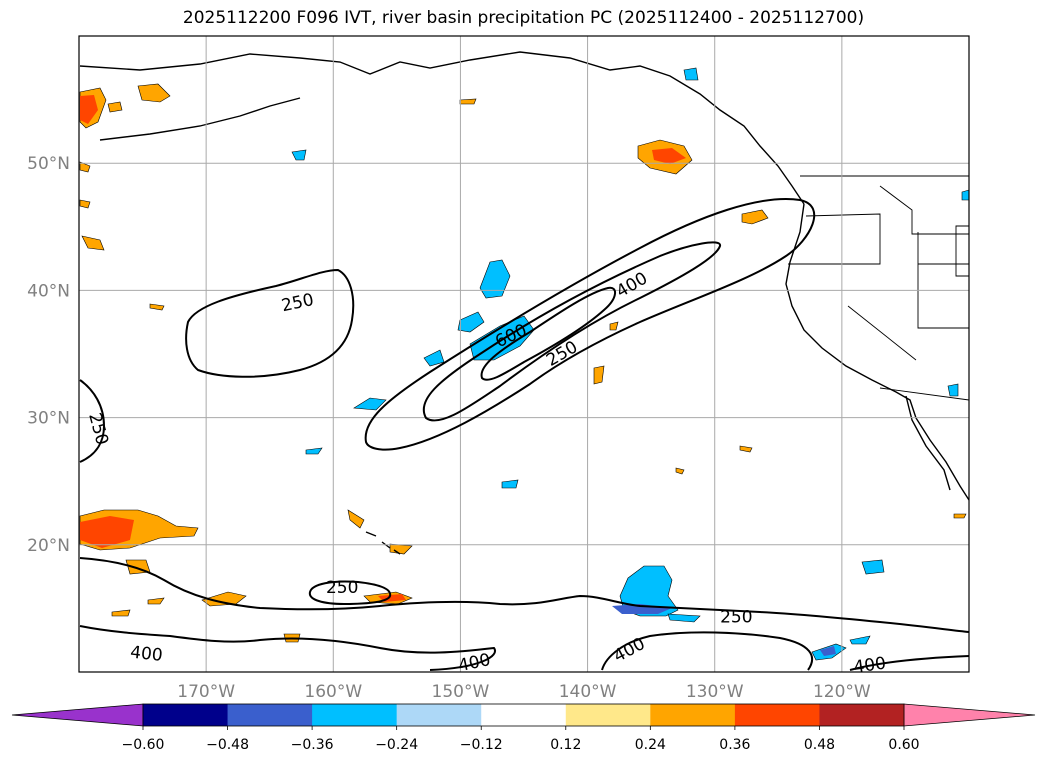 The image size is (1047, 765). What do you see at coordinates (396, 745) in the screenshot?
I see `colorbar-label: −0.24` at bounding box center [396, 745].